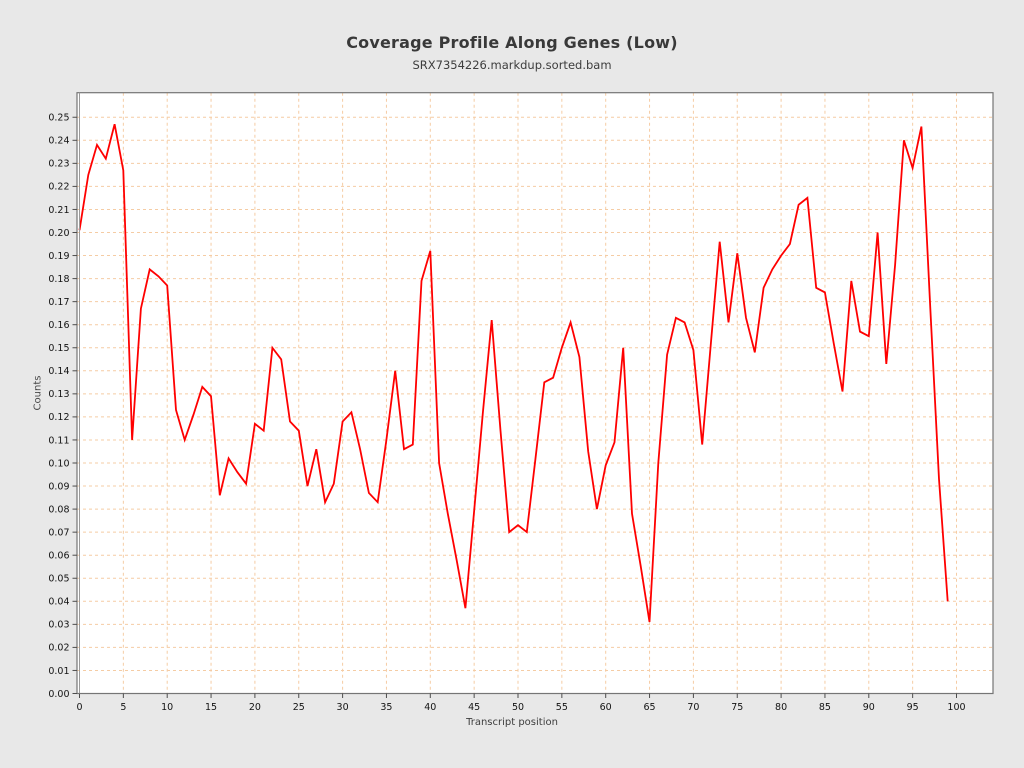 Image resolution: width=1024 pixels, height=768 pixels. Describe the element at coordinates (781, 707) in the screenshot. I see `x-tick-label: 80` at that location.